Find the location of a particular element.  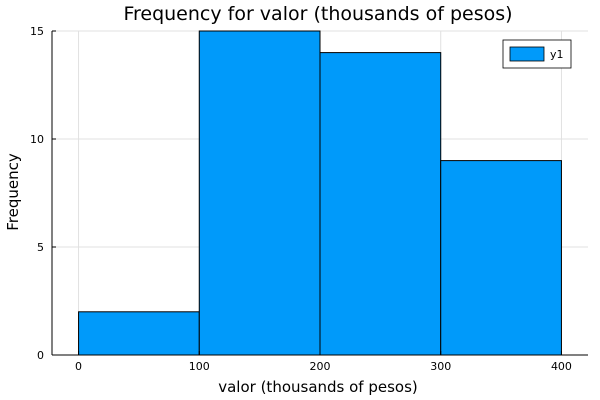

x-tick-label-1: 100 is located at coordinates (199, 366).